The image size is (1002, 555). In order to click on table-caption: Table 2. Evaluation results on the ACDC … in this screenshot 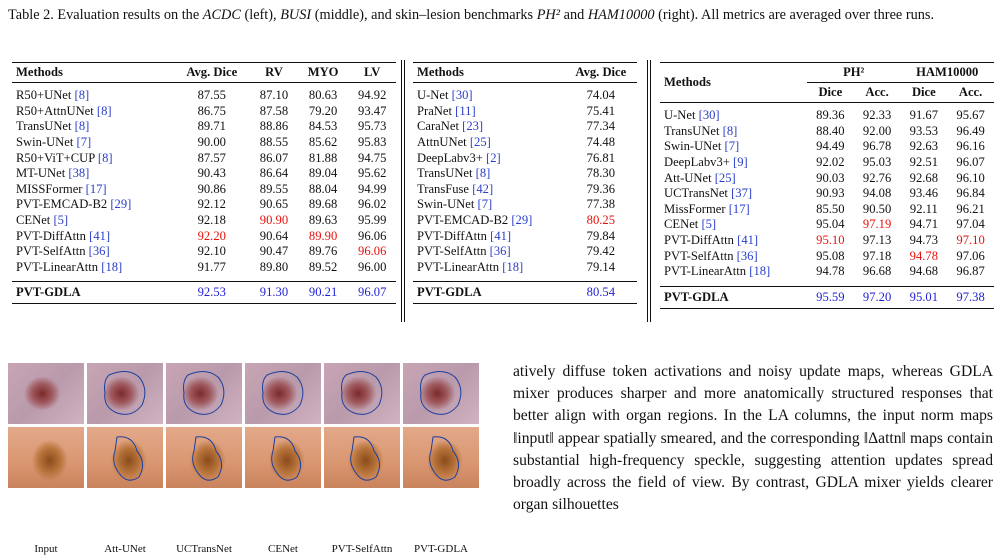, I will do `click(501, 15)`.